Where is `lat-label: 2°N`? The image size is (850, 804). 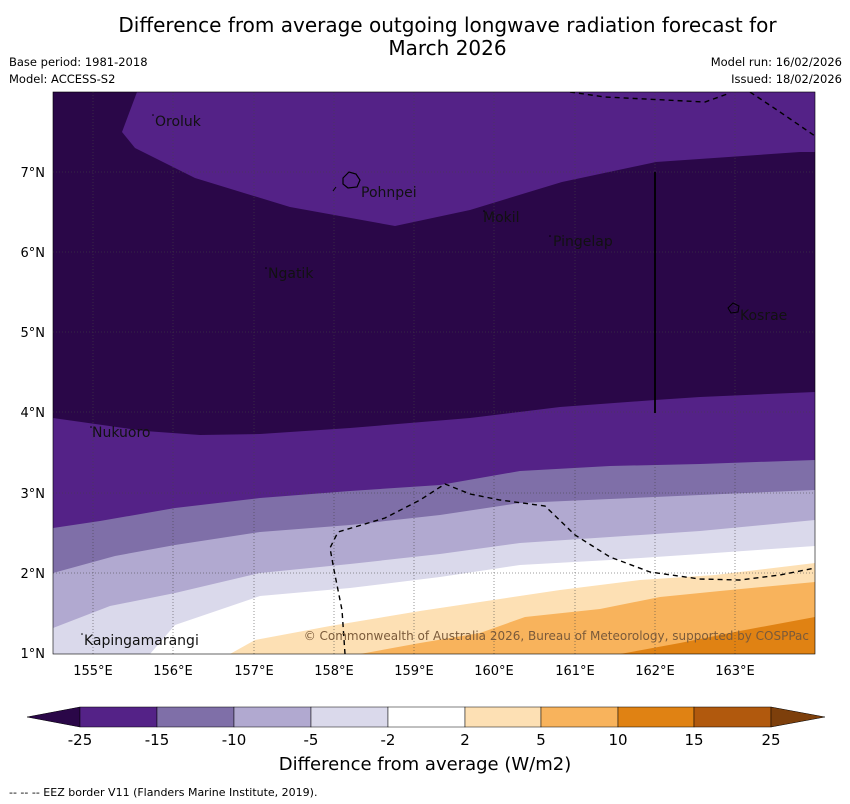
lat-label: 2°N is located at coordinates (33, 574).